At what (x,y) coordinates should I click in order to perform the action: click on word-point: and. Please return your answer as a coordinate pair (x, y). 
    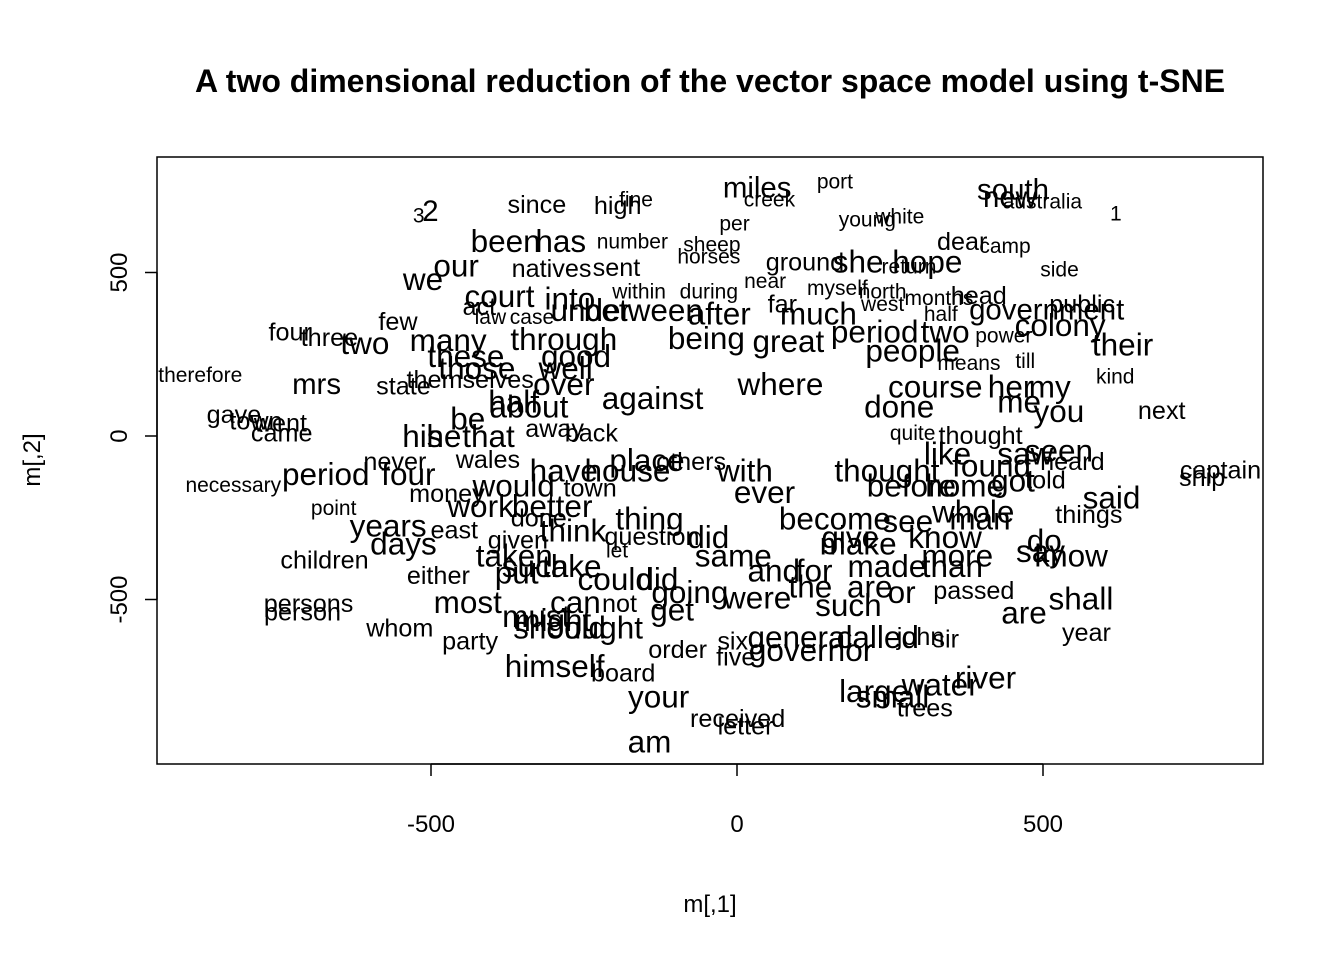
    Looking at the image, I should click on (773, 571).